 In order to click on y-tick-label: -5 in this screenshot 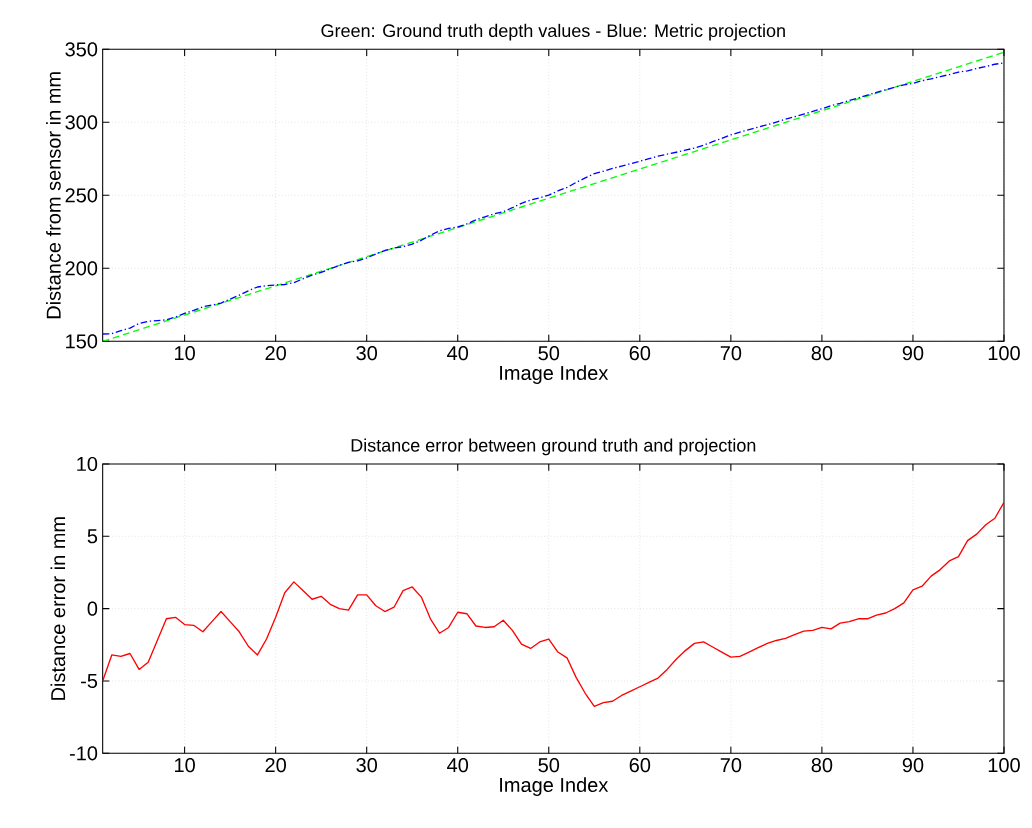, I will do `click(89, 681)`.